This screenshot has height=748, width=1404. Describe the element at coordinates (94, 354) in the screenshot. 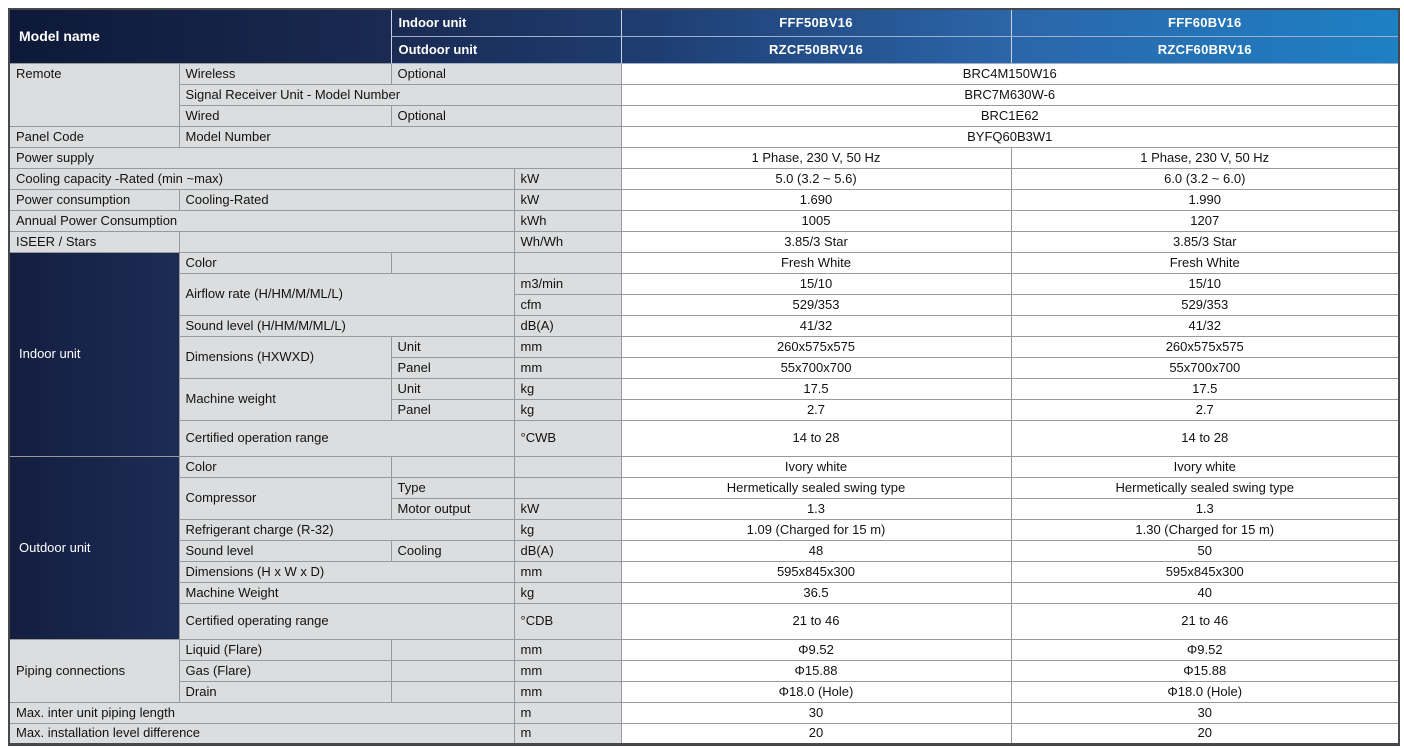

I see `section-label-indoor-unit: Indoor unit` at that location.